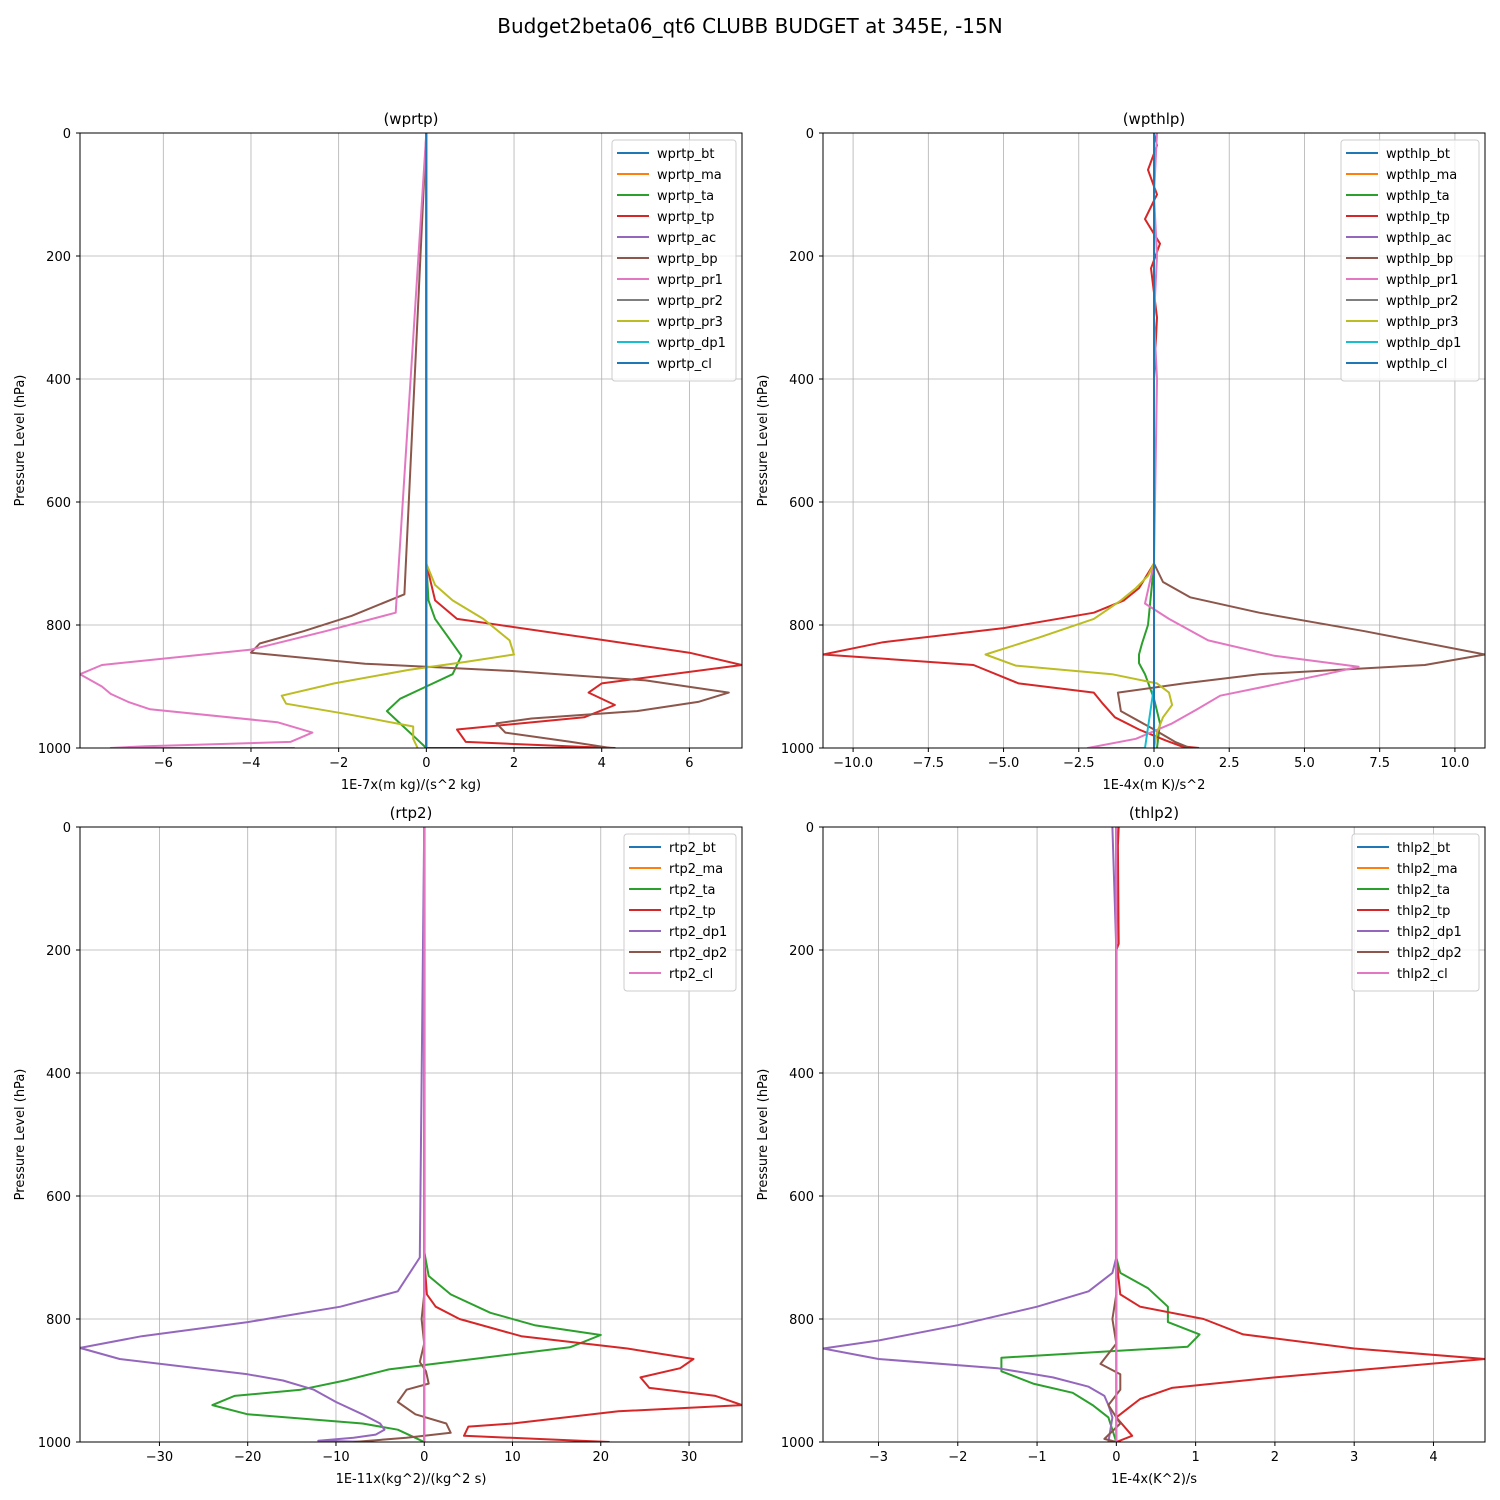  Describe the element at coordinates (698, 932) in the screenshot. I see `legend-label: rtp2_dp1` at that location.